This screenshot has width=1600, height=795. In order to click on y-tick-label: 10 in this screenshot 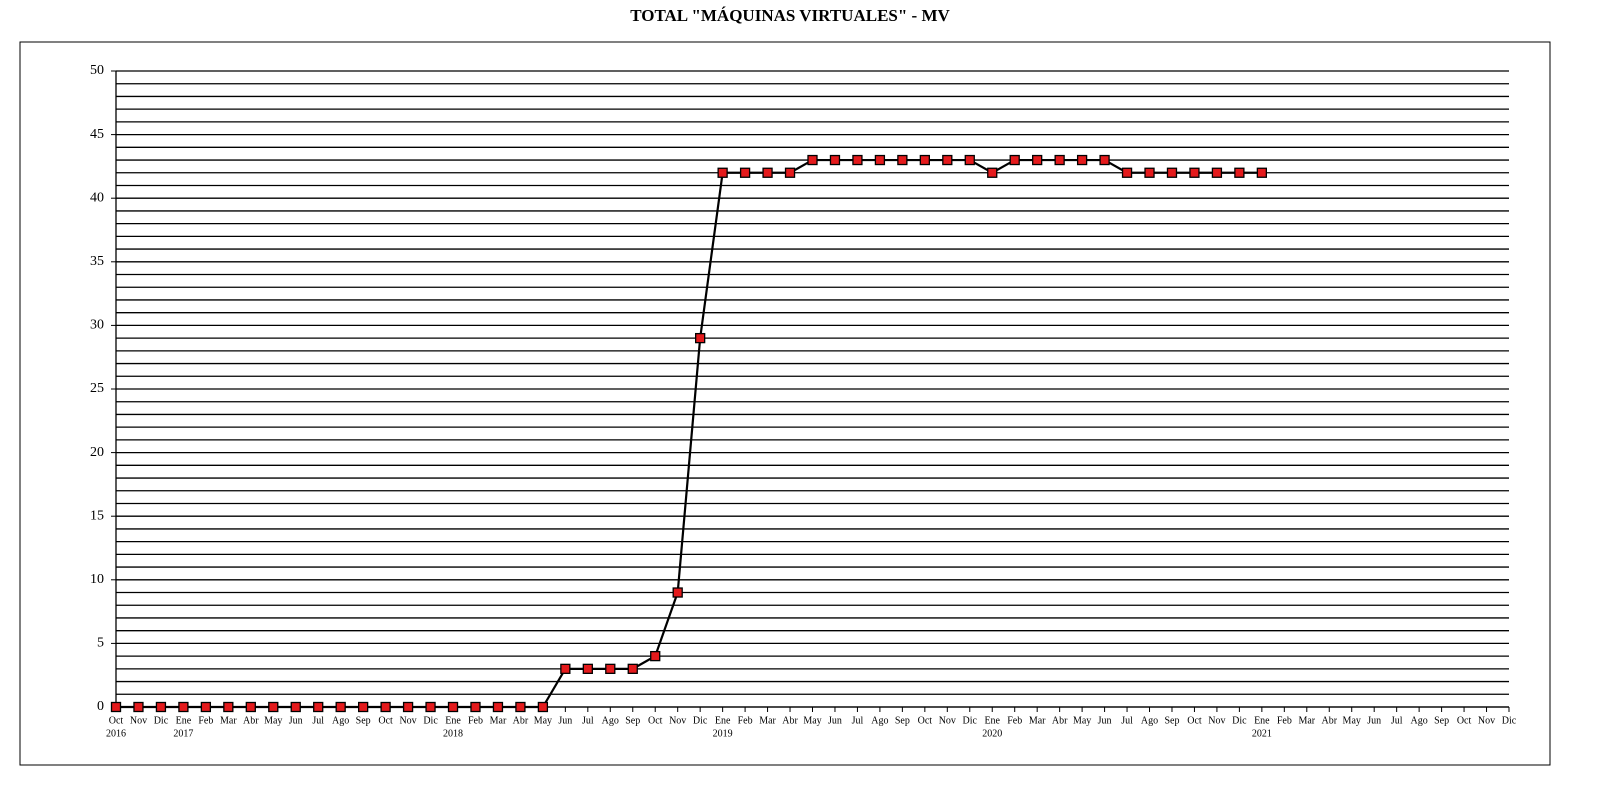, I will do `click(97, 579)`.